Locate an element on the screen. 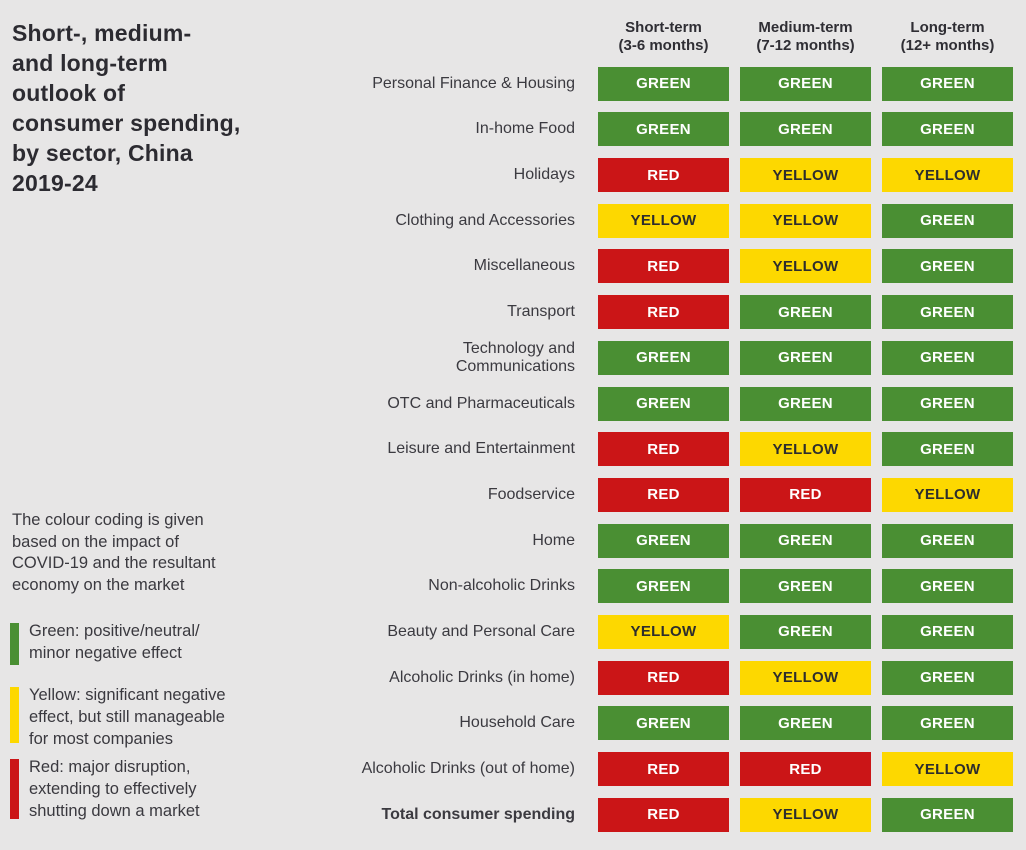  sector-label: Alcoholic Drinks (in home) is located at coordinates (482, 677).